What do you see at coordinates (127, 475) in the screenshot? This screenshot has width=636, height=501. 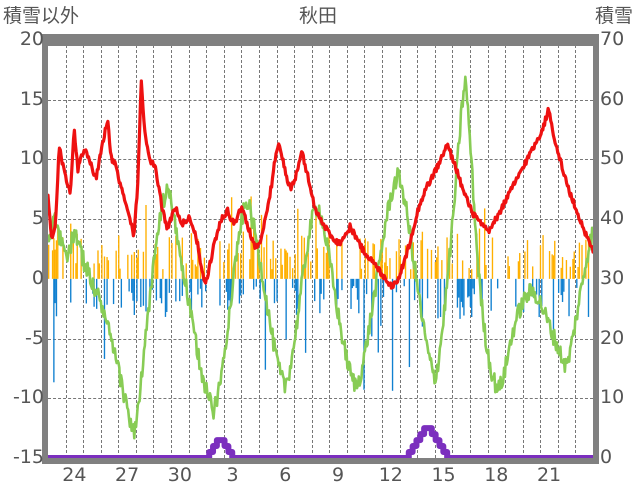 I see `x-tick-label: 27` at bounding box center [127, 475].